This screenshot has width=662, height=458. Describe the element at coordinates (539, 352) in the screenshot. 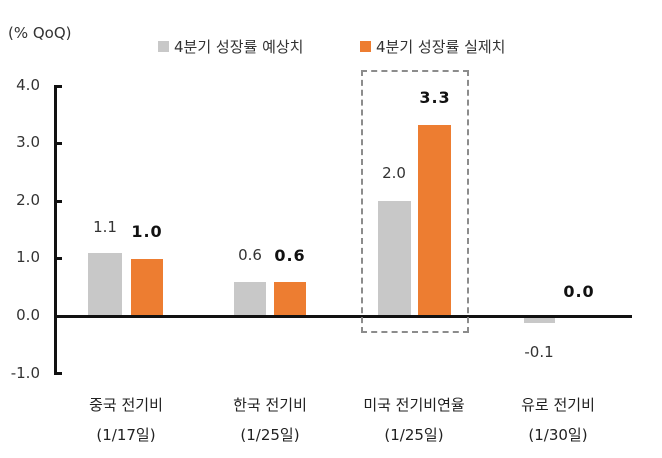

I see `value-label-forecast-euro: -0.1` at that location.